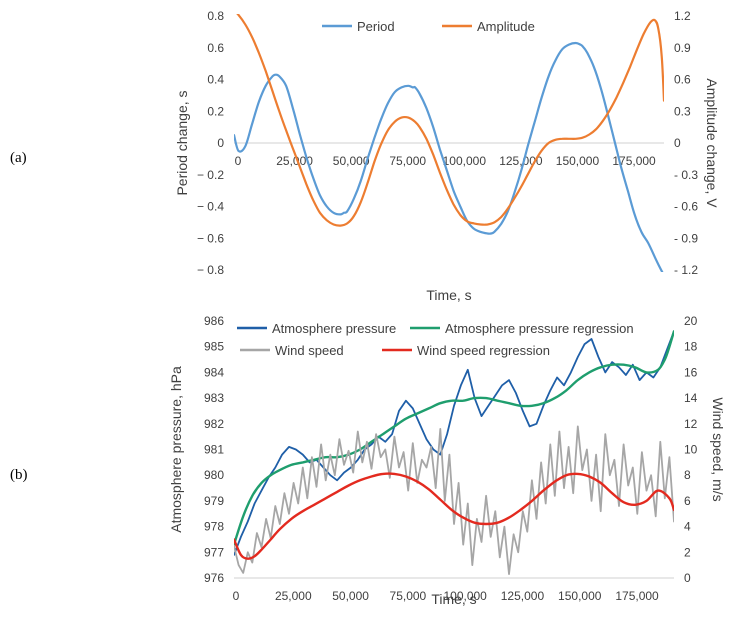 Image resolution: width=730 pixels, height=633 pixels. Describe the element at coordinates (309, 350) in the screenshot. I see `legend-label-wind-speed: Wind speed` at that location.